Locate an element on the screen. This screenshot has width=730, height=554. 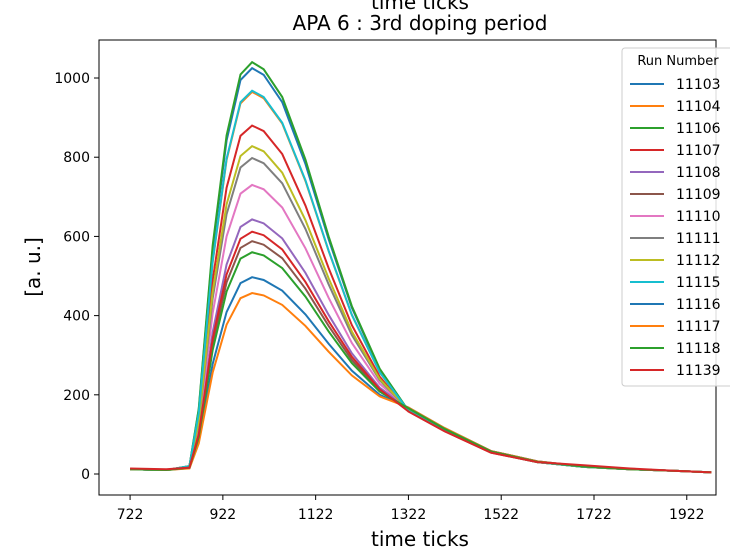
x-tick-label: 1522 is located at coordinates (501, 515).